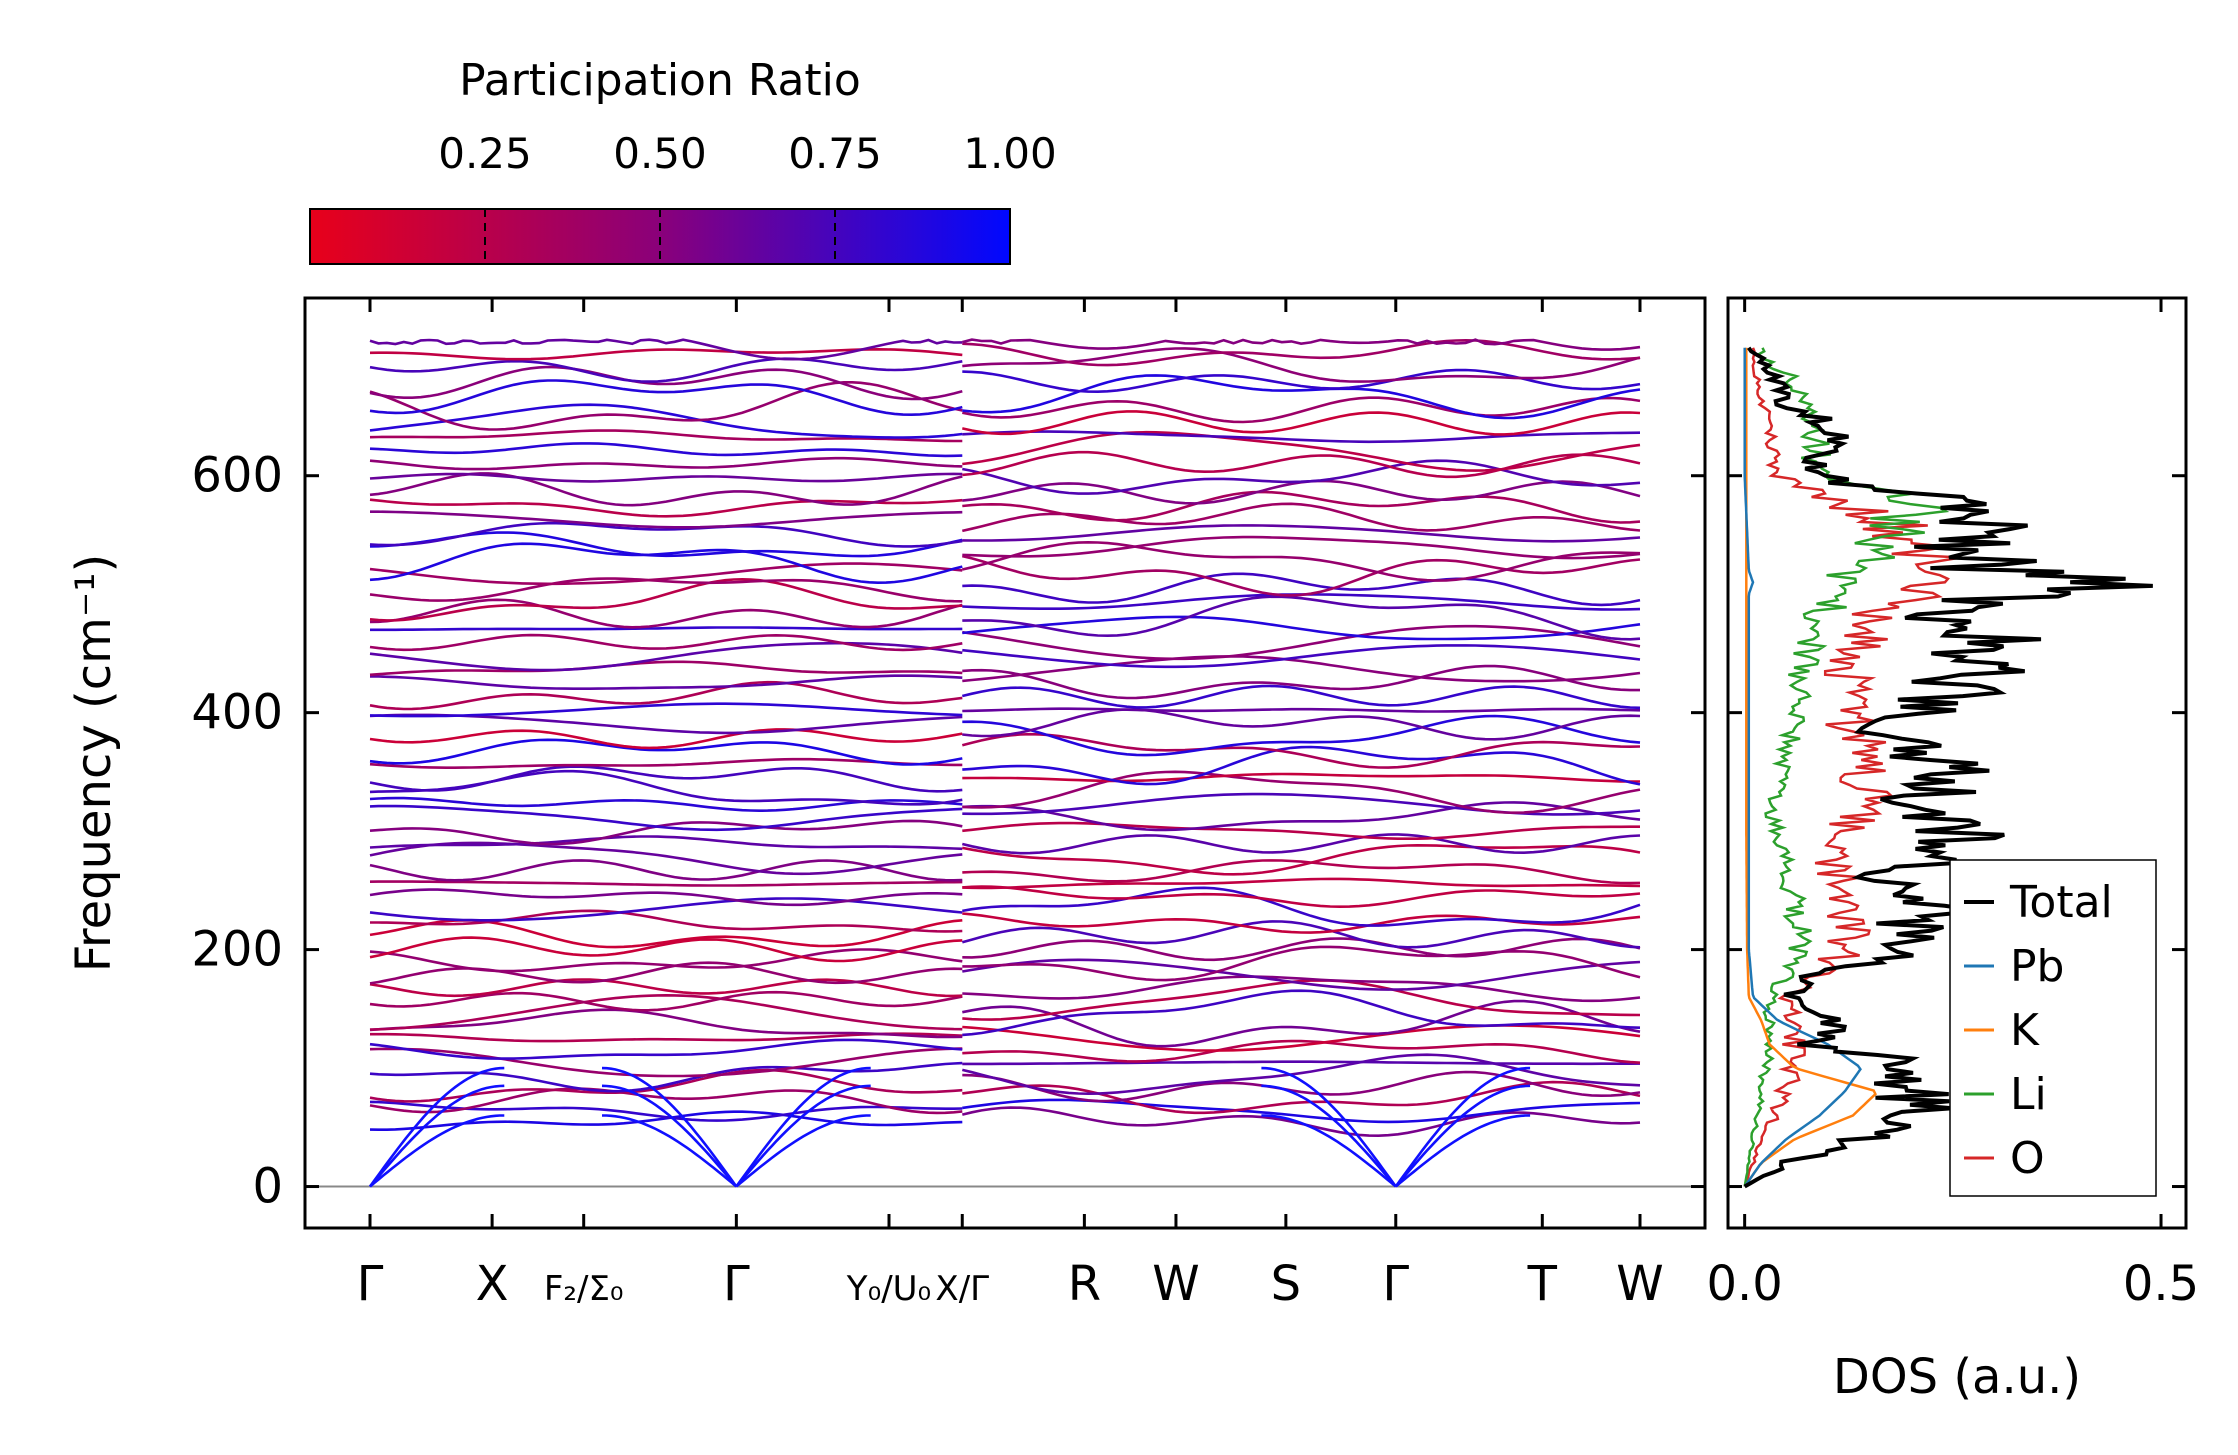 This screenshot has width=2238, height=1455. What do you see at coordinates (2037, 966) in the screenshot?
I see `legend-label: Pb` at bounding box center [2037, 966].